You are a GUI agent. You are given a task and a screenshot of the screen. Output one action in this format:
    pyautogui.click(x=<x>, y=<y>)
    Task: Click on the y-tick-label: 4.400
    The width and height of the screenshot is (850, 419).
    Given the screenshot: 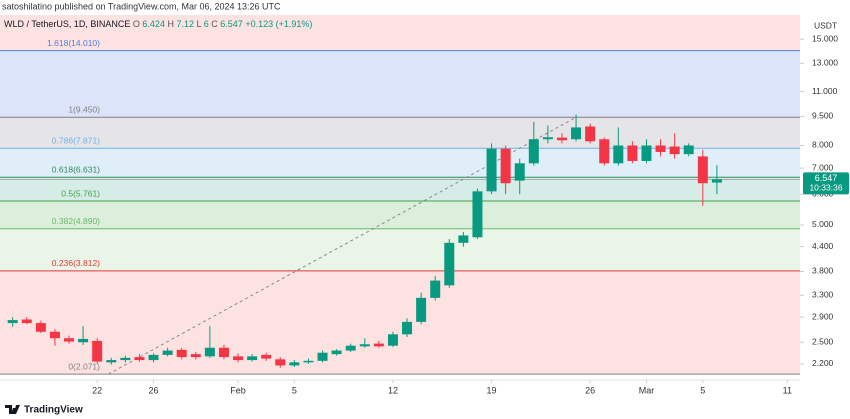 What is the action you would take?
    pyautogui.click(x=823, y=246)
    